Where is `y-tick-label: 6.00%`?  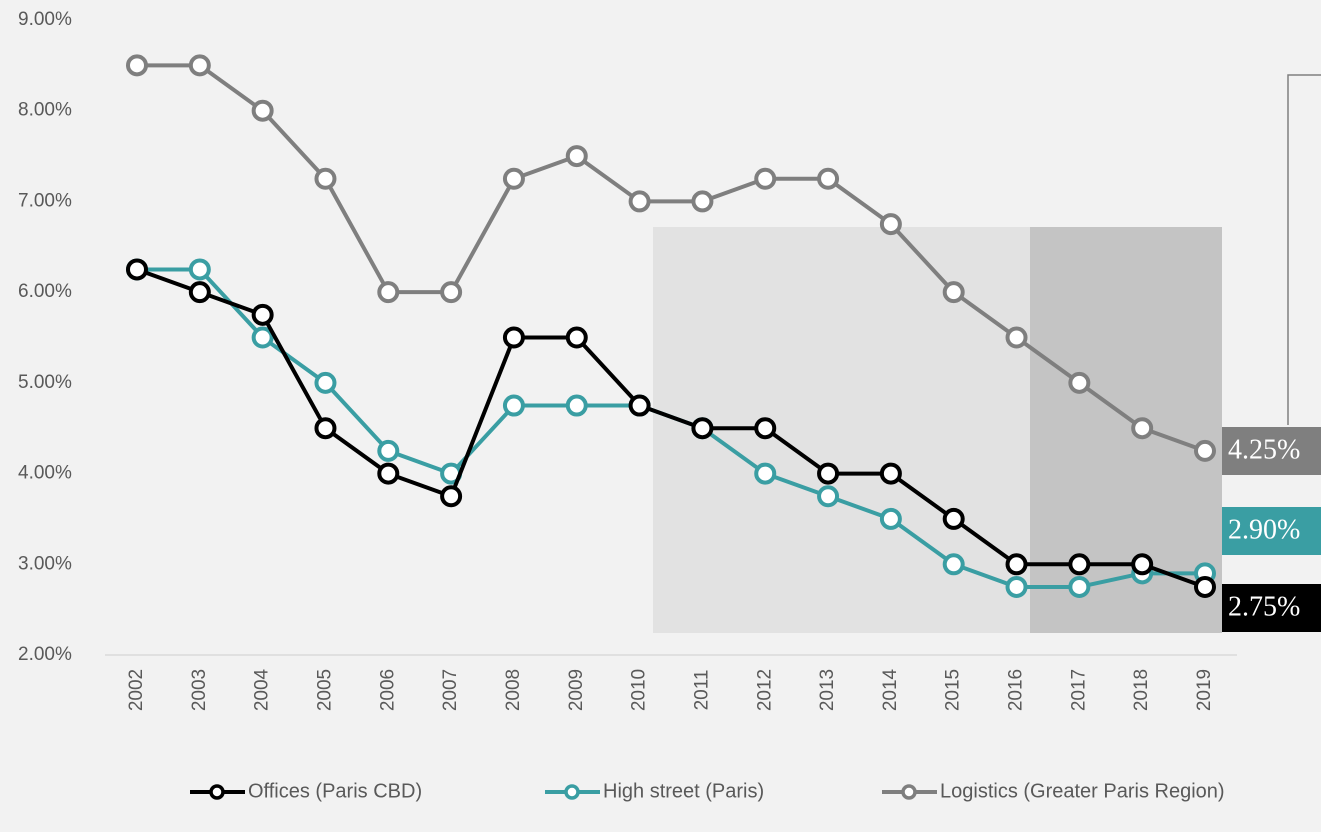
y-tick-label: 6.00% is located at coordinates (45, 291).